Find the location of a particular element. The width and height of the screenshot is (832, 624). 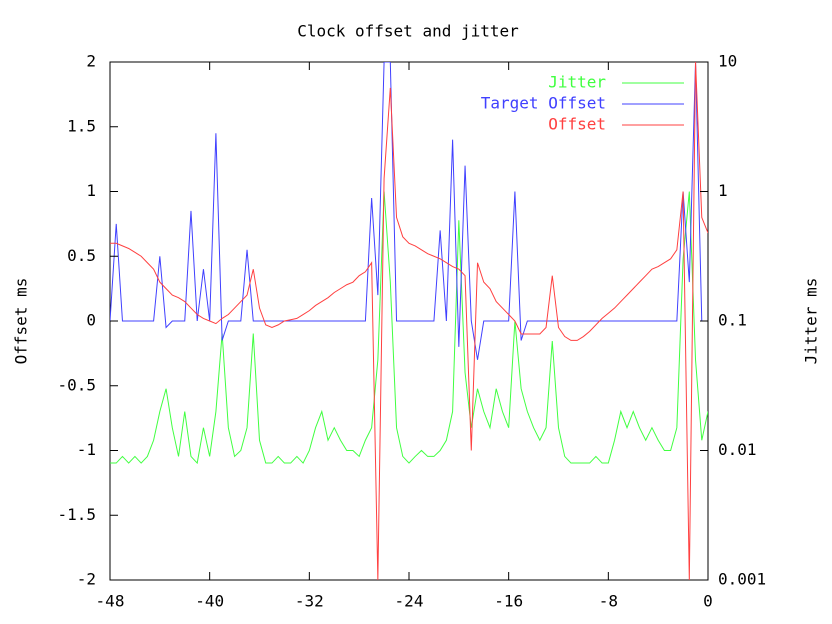

y-tick-label: -1.5 is located at coordinates (76, 514).